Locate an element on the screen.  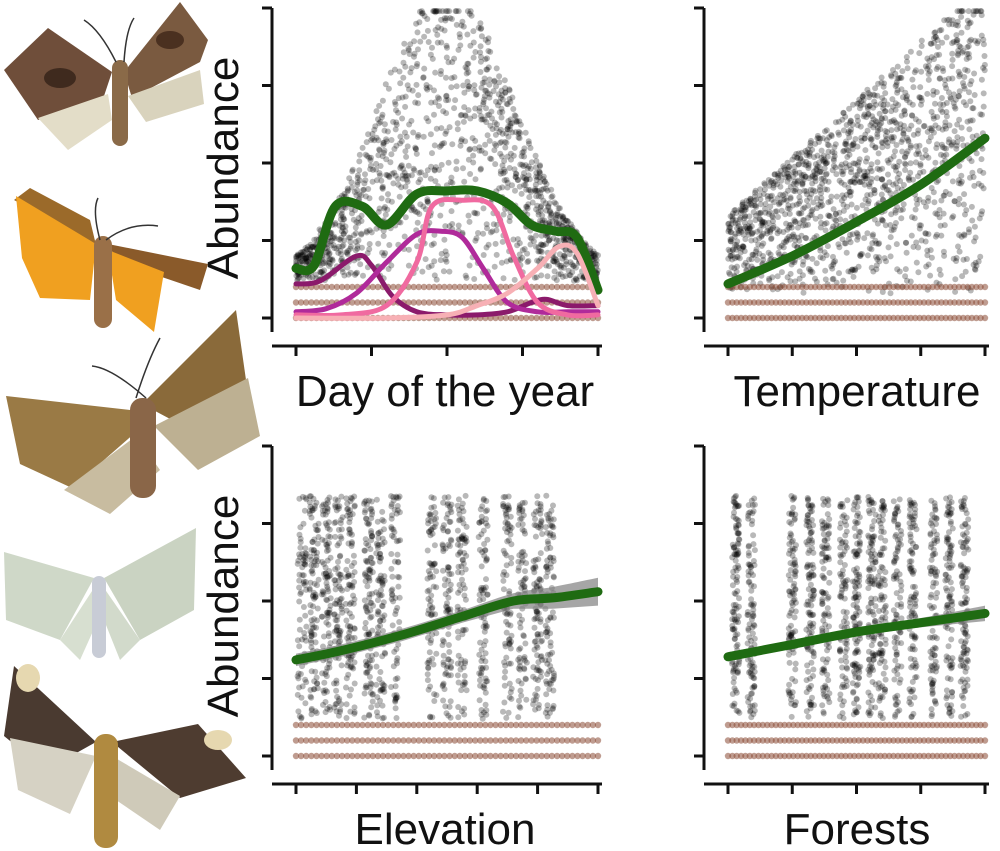
olive-moth-icon is located at coordinates (133, 412).